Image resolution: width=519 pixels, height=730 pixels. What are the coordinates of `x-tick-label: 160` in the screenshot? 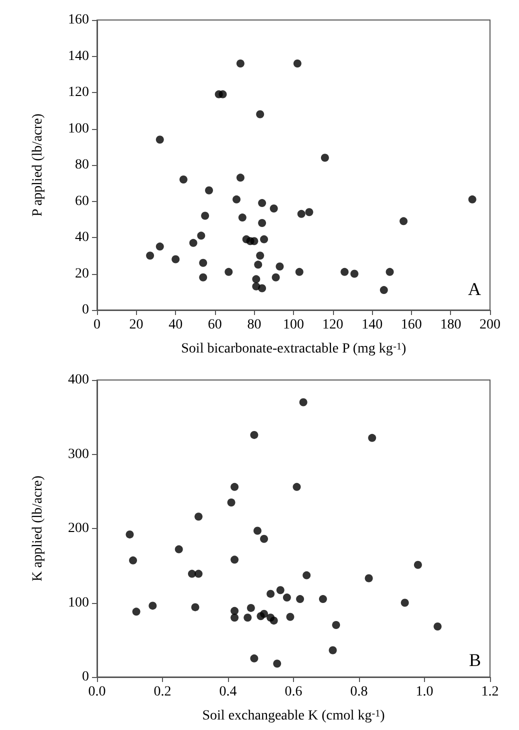 It's located at (411, 325).